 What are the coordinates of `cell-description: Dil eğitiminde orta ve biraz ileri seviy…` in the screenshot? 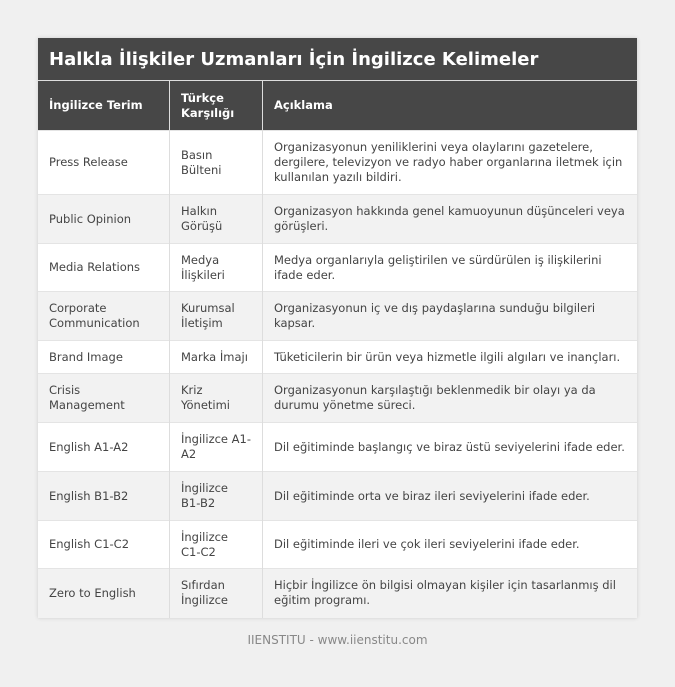 It's located at (449, 496).